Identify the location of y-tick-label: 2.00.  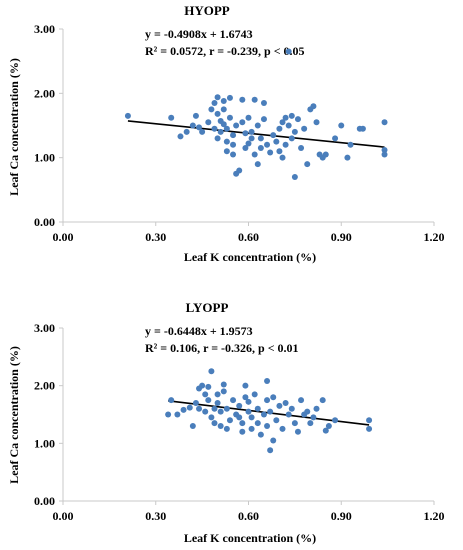
(44, 93).